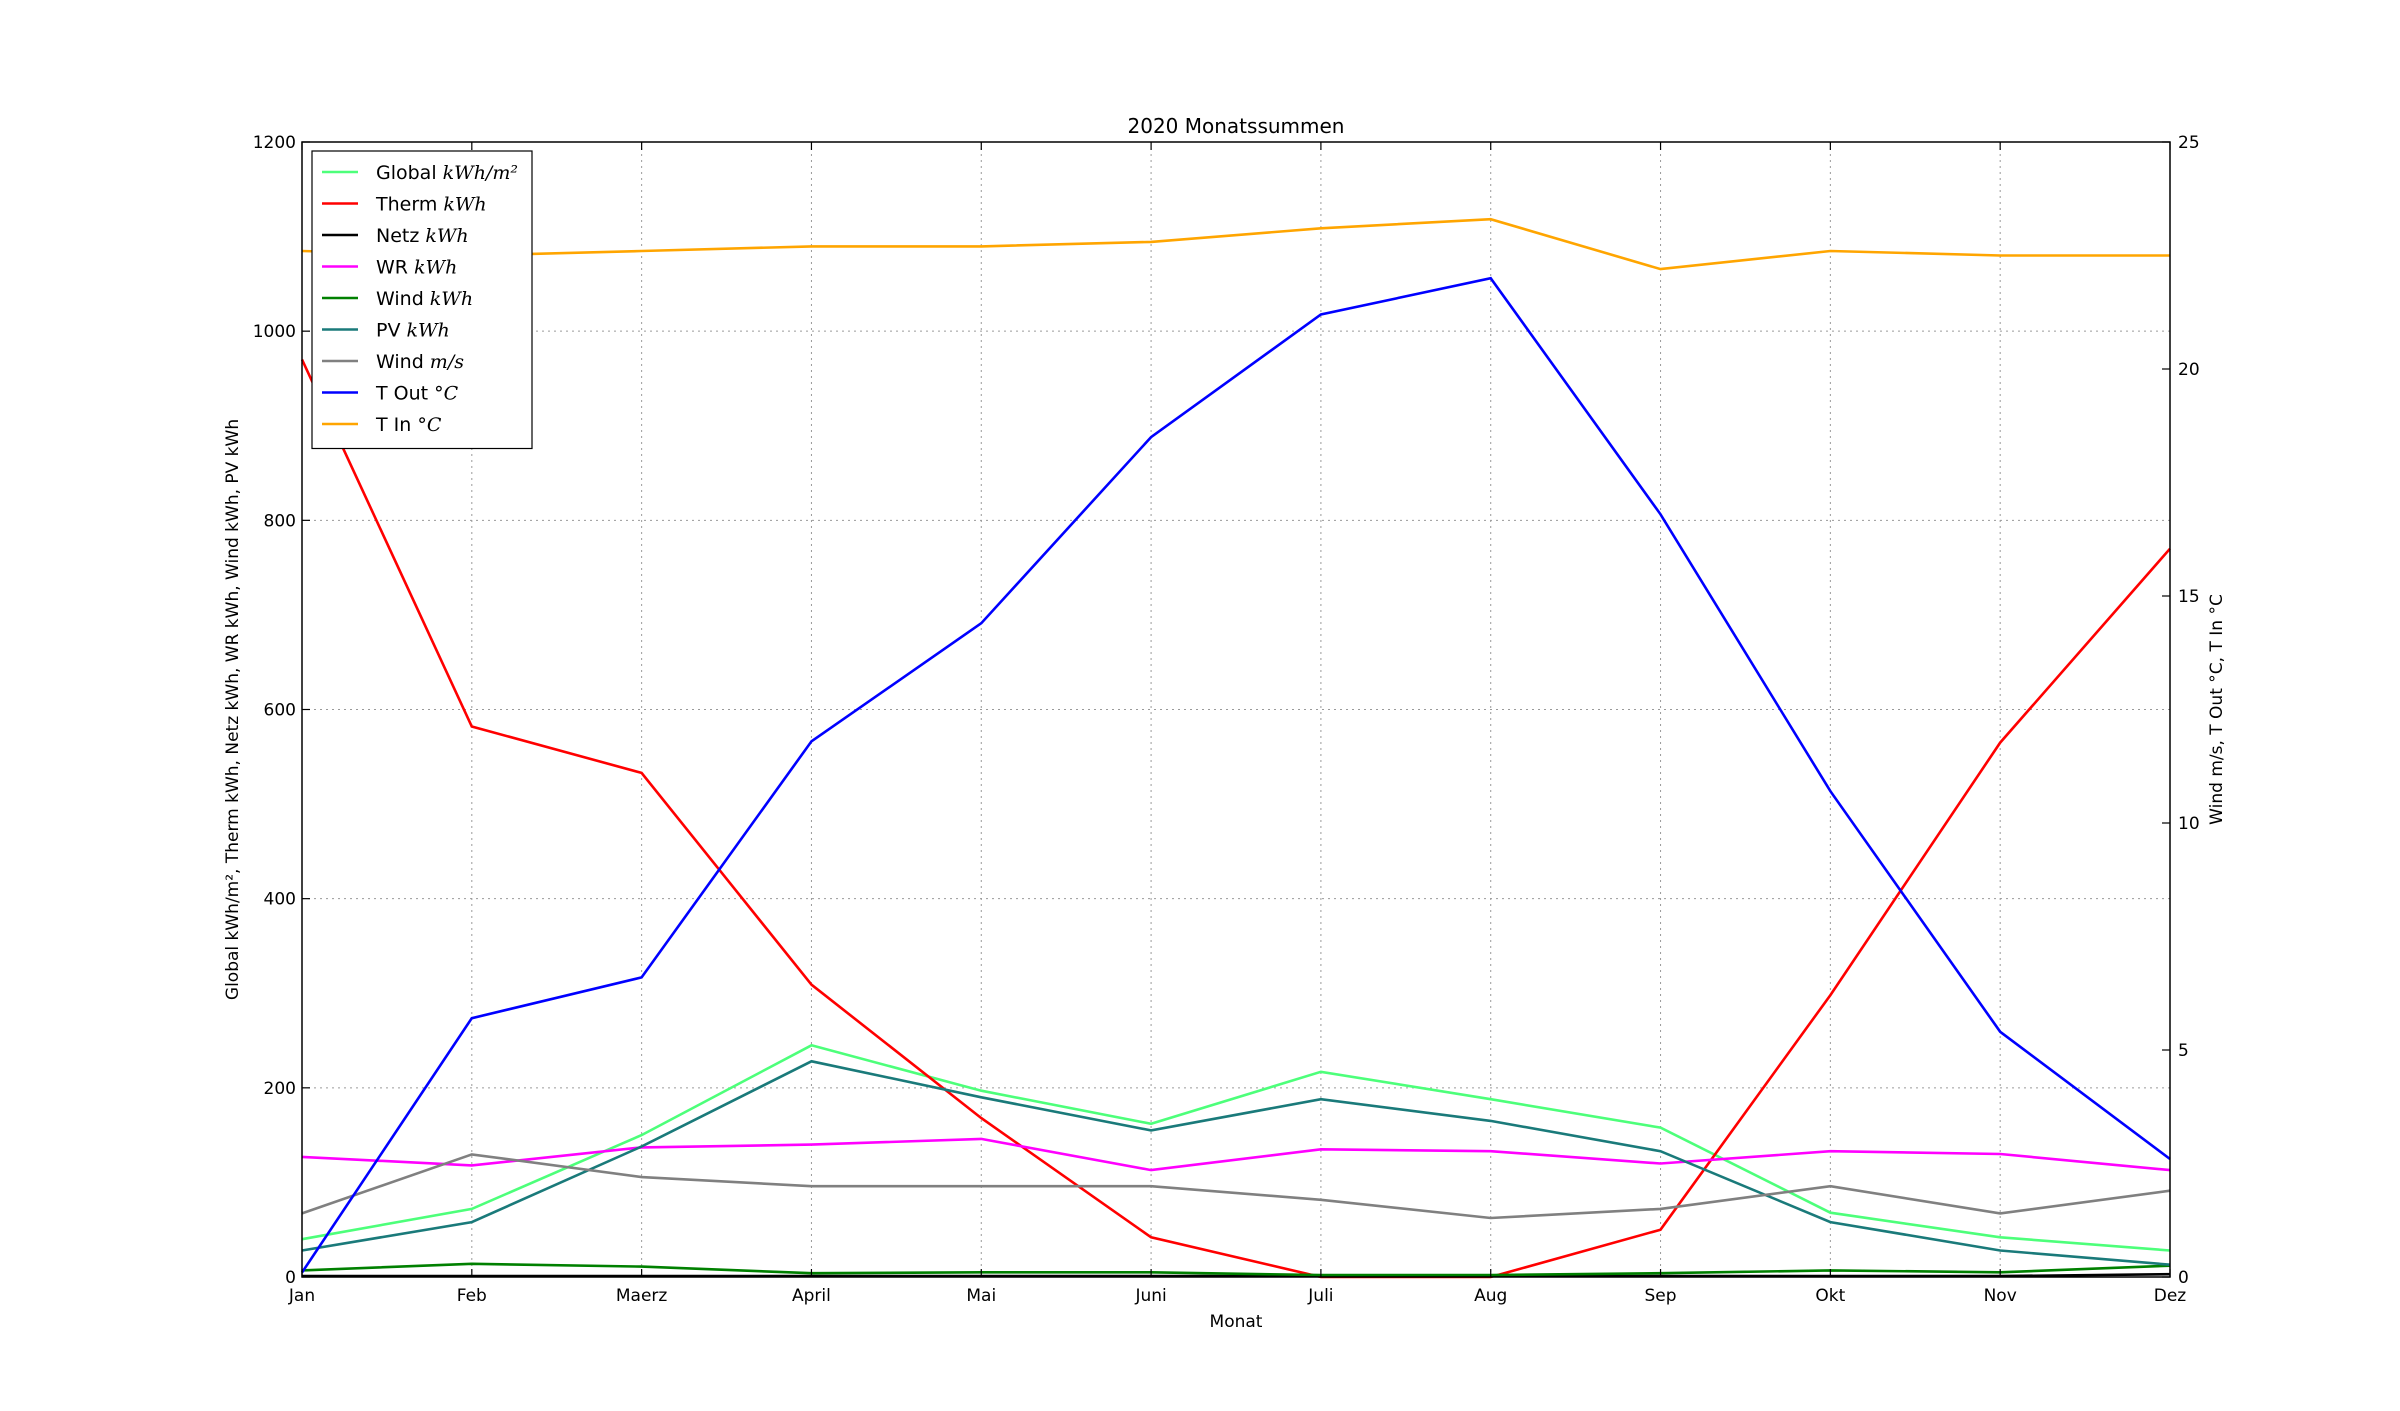 The height and width of the screenshot is (1411, 2400). Describe the element at coordinates (811, 1296) in the screenshot. I see `x-tick-label: April` at that location.